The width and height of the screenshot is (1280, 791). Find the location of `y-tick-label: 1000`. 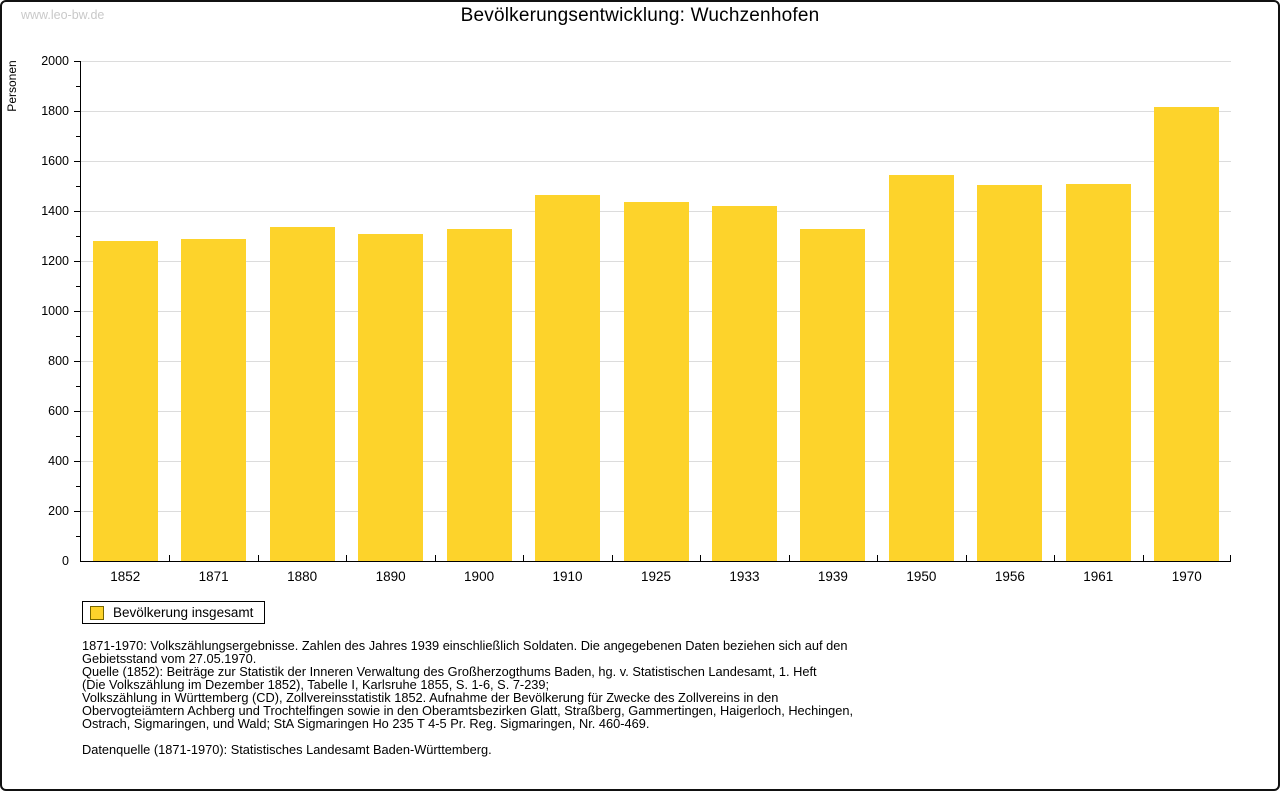

y-tick-label: 1000 is located at coordinates (55, 311).